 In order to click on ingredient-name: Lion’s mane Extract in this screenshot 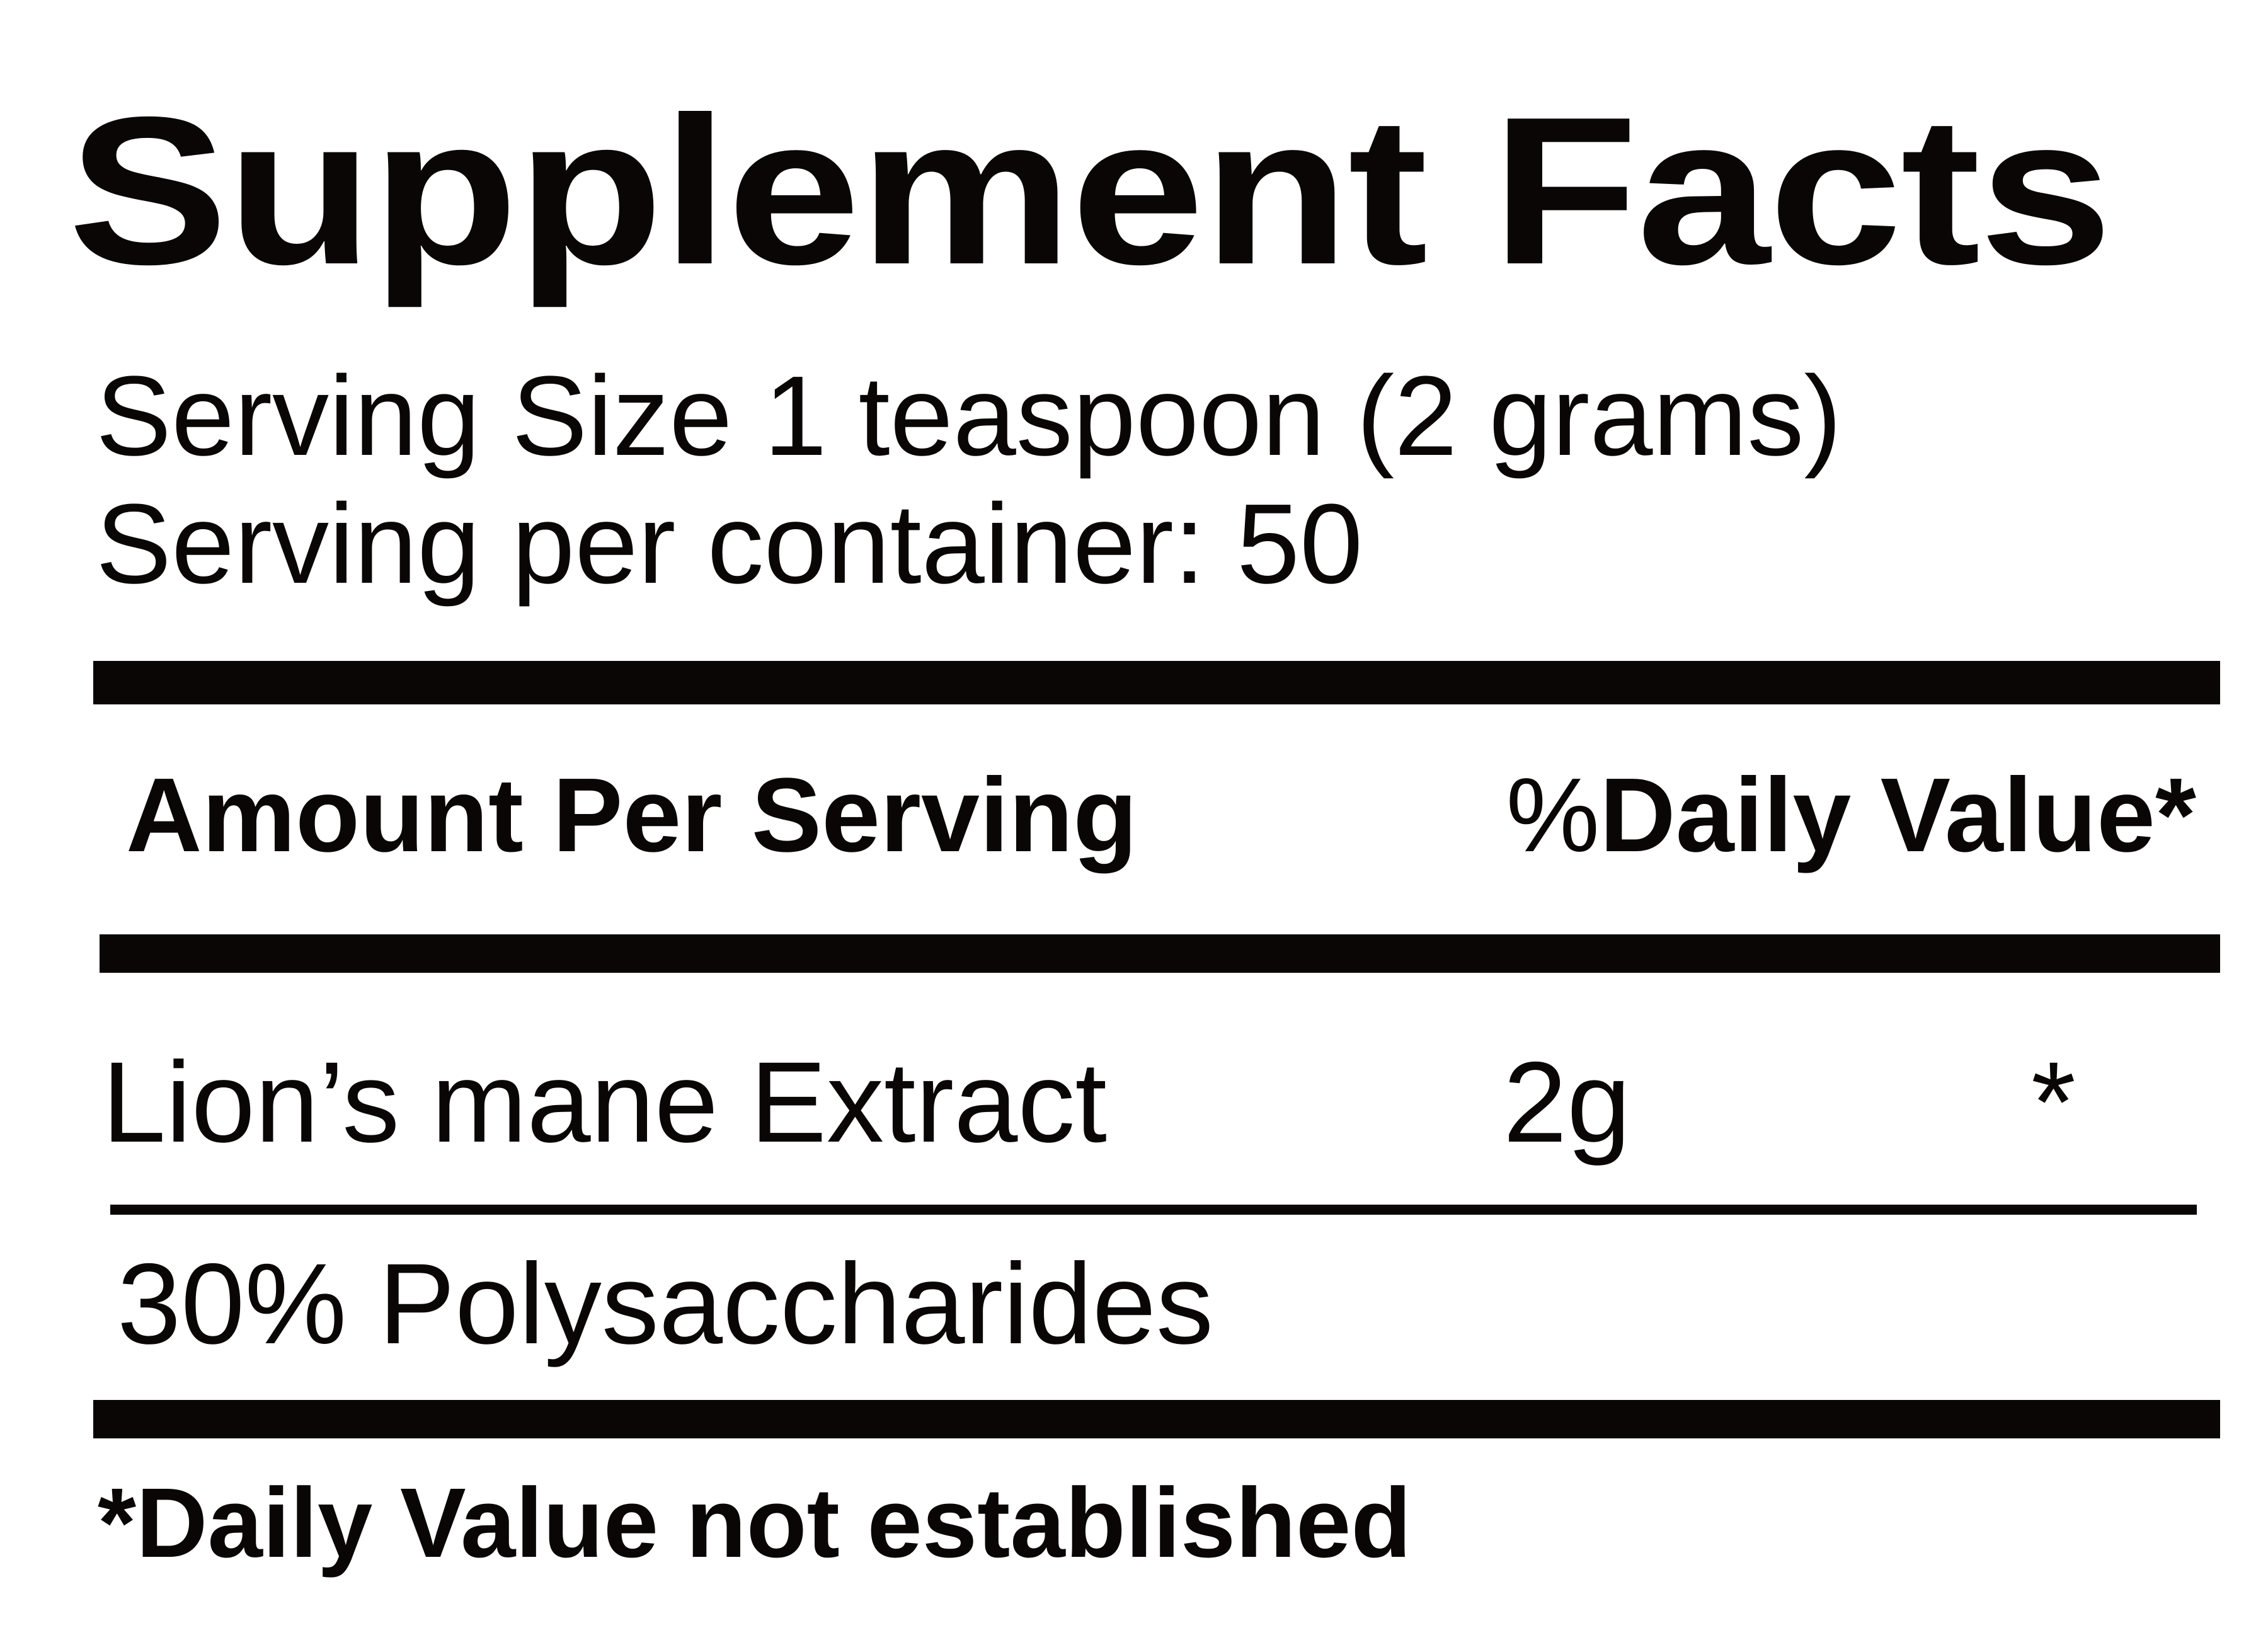, I will do `click(604, 1102)`.